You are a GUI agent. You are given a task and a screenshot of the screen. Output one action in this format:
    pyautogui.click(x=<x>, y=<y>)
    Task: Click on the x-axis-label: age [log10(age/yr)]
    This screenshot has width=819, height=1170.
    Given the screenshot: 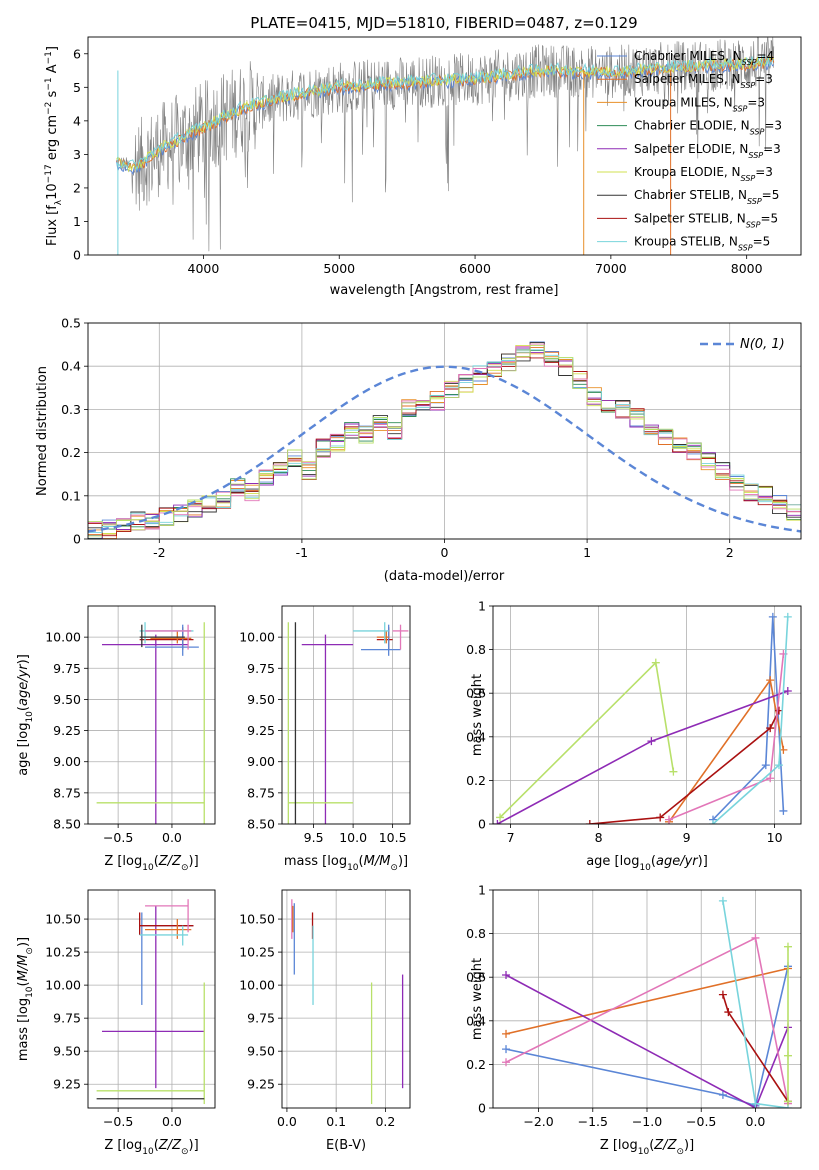 What is the action you would take?
    pyautogui.click(x=647, y=863)
    